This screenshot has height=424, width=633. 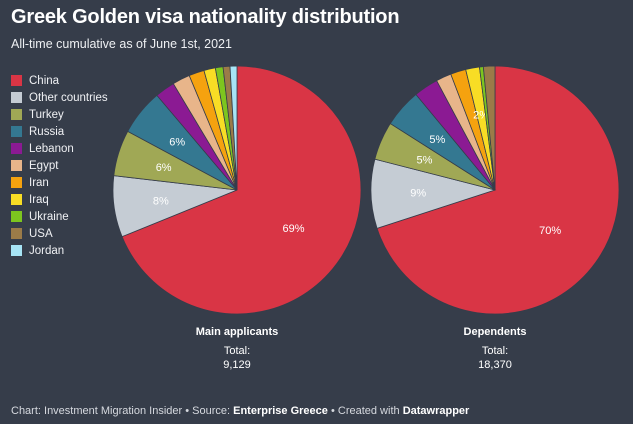 I want to click on legend-label: Russia, so click(x=47, y=131).